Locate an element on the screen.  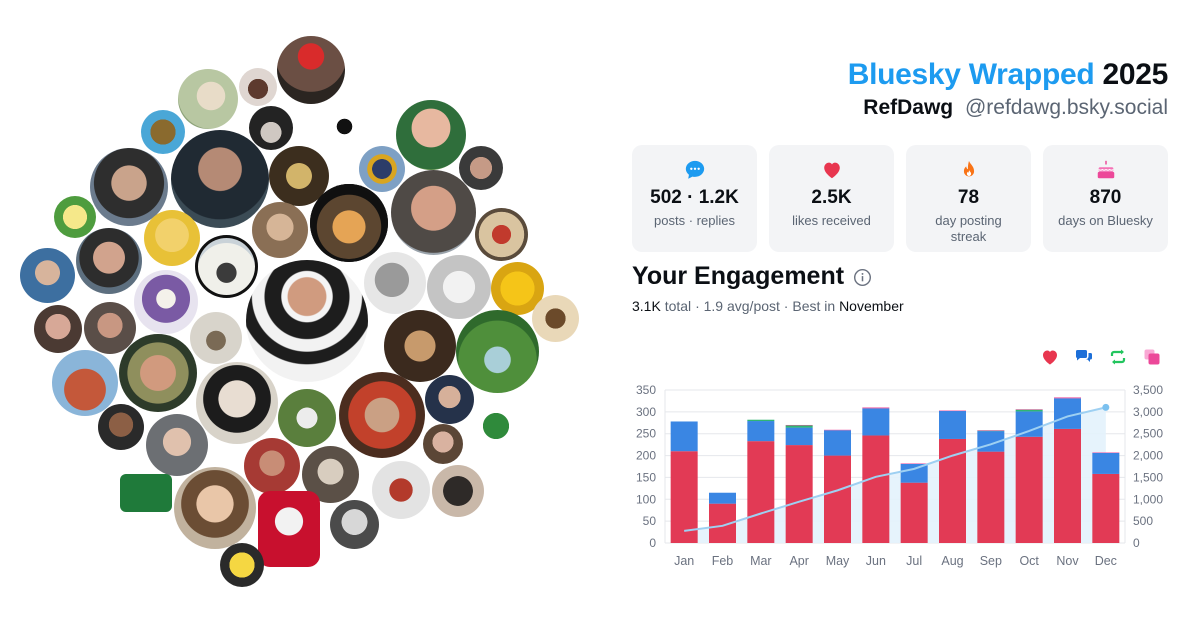
stat-card-likes: 2.5K likes received is located at coordinates (831, 198).